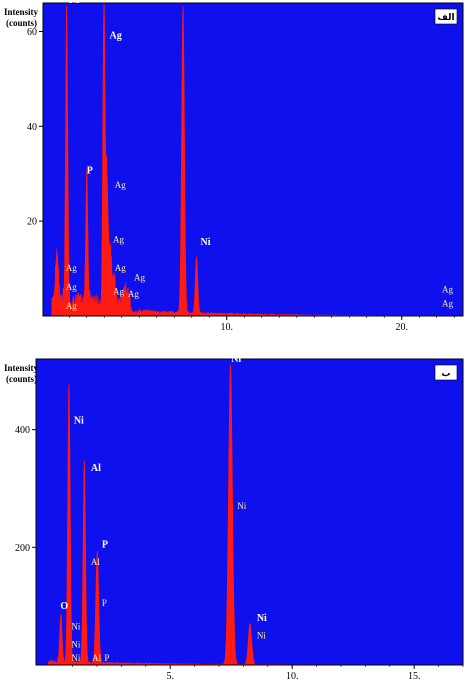 Image resolution: width=465 pixels, height=683 pixels. What do you see at coordinates (402, 326) in the screenshot?
I see `x-tick-label: 20.` at bounding box center [402, 326].